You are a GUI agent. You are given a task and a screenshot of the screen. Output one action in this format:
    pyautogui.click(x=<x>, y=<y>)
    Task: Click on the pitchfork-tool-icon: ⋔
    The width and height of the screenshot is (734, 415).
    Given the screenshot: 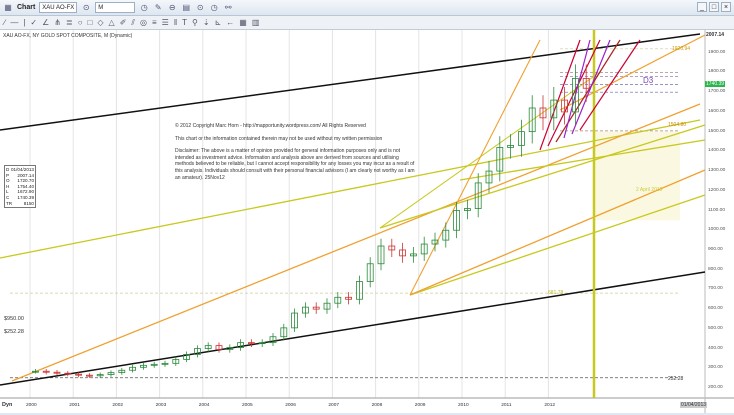 What is the action you would take?
    pyautogui.click(x=57, y=22)
    